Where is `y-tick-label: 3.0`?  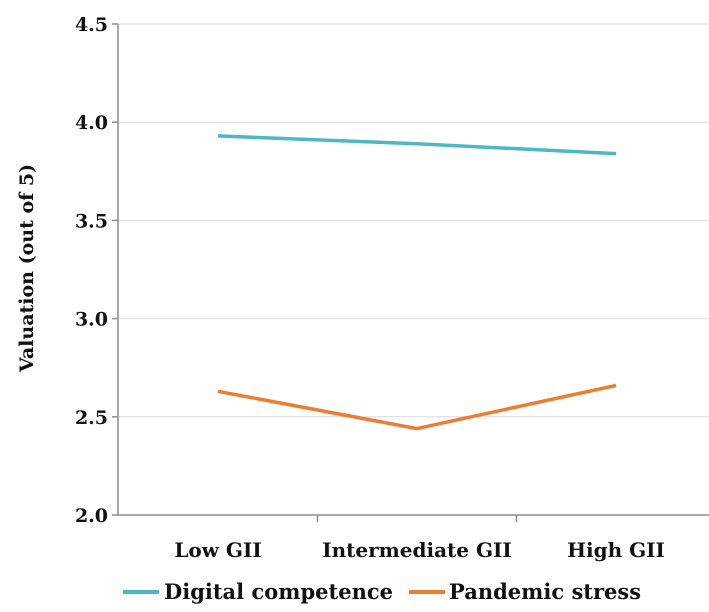
y-tick-label: 3.0 is located at coordinates (91, 320).